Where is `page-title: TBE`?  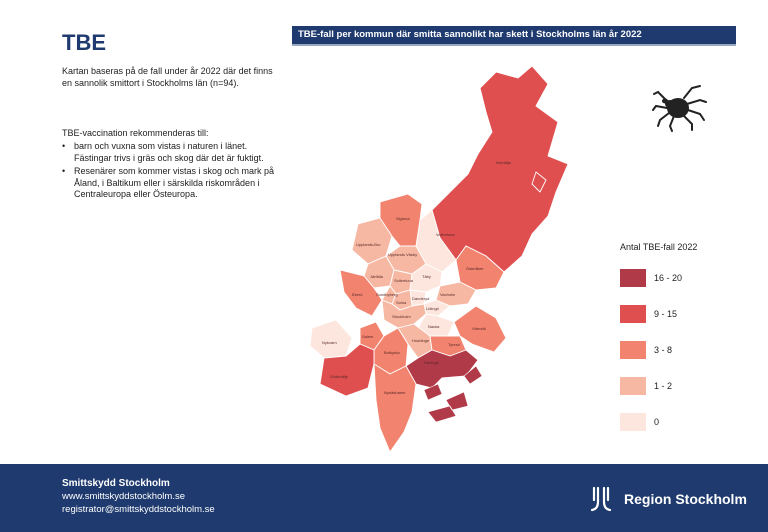 page-title: TBE is located at coordinates (84, 42).